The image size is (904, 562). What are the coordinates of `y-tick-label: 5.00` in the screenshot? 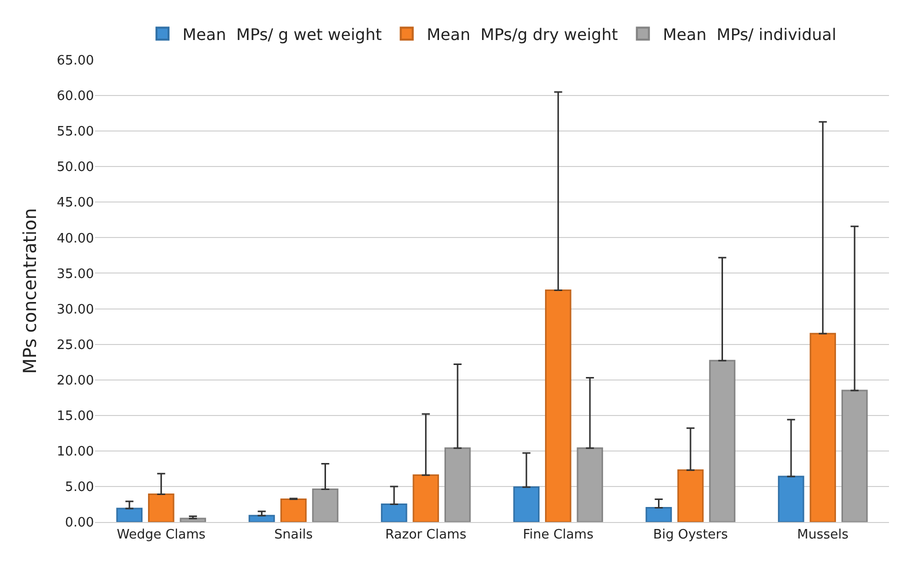 It's located at (79, 488).